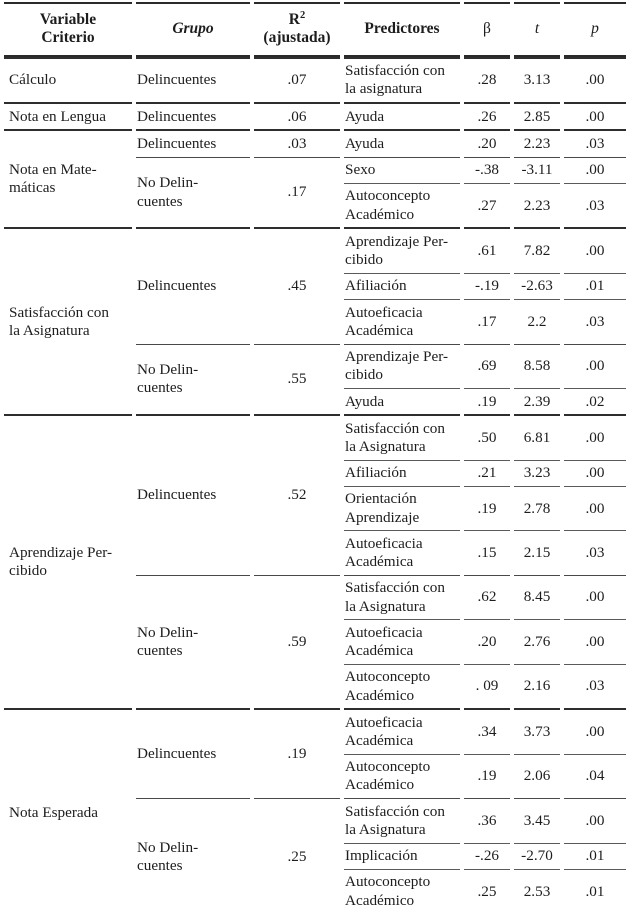 The width and height of the screenshot is (630, 906). What do you see at coordinates (595, 775) in the screenshot?
I see `p-cell: .04` at bounding box center [595, 775].